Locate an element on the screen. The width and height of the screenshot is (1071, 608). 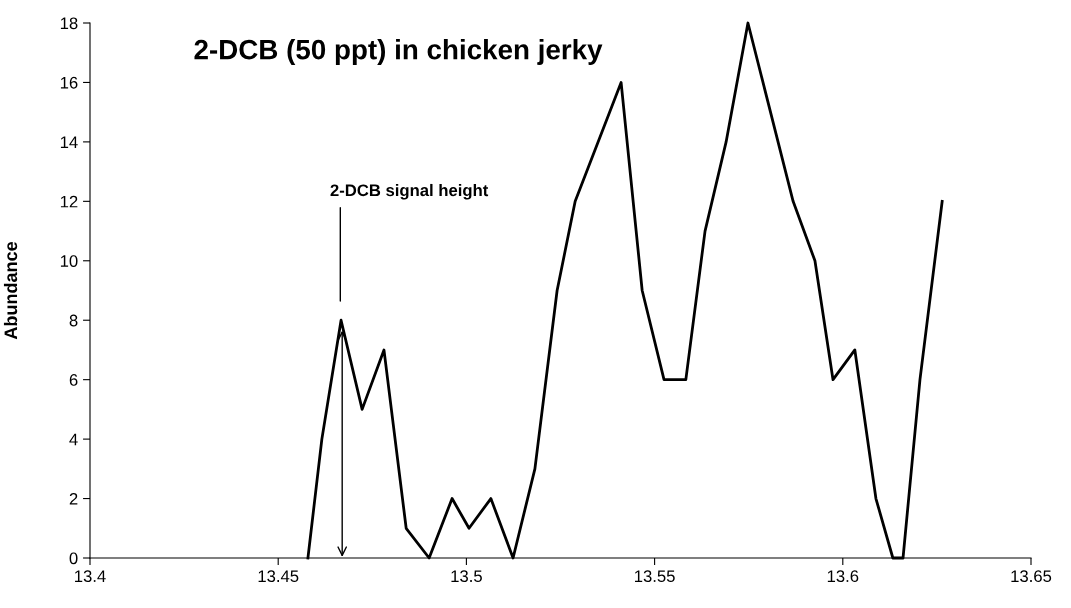
y-tick-label: 8 is located at coordinates (73, 320).